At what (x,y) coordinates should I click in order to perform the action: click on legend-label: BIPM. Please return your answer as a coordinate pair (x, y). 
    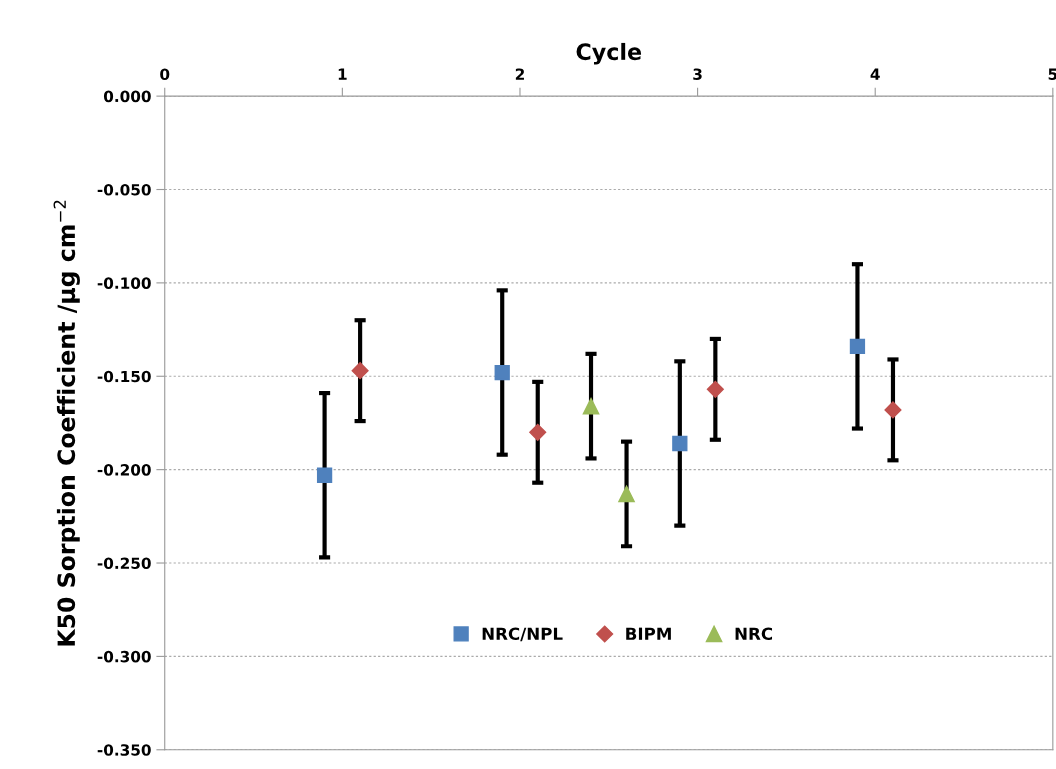
    Looking at the image, I should click on (648, 633).